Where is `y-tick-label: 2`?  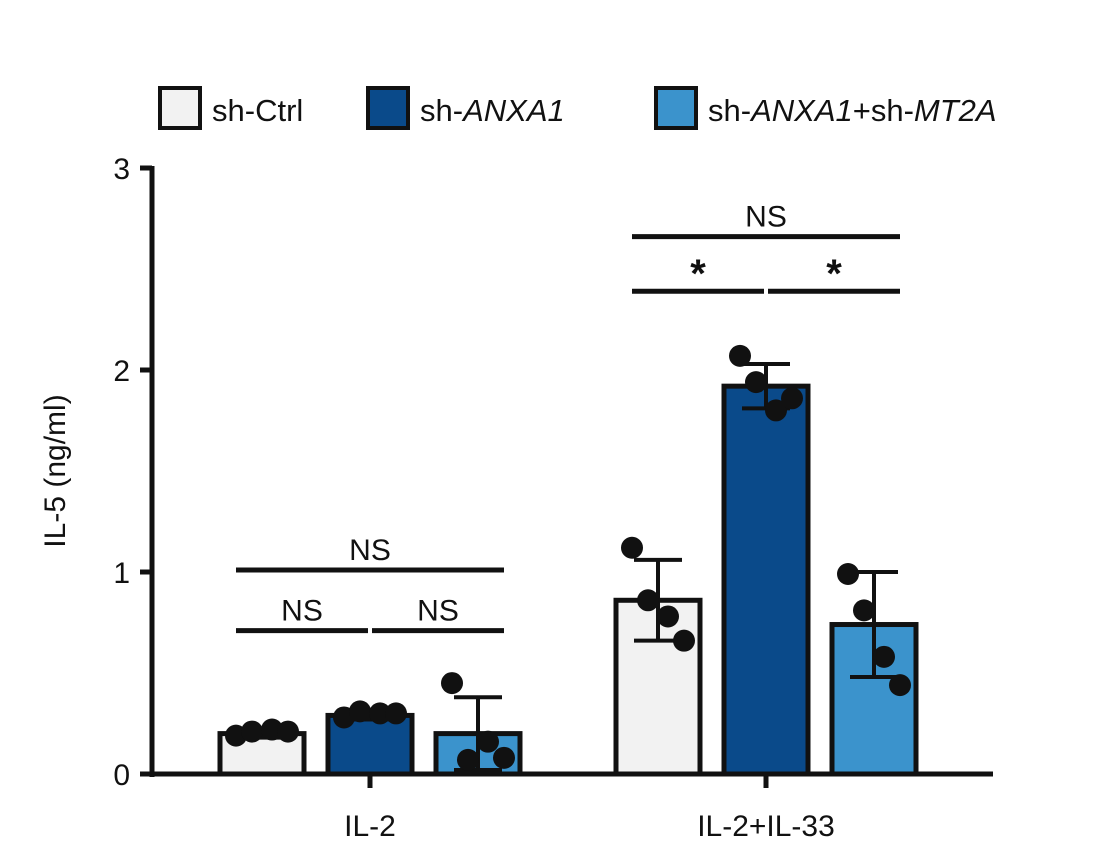
y-tick-label: 2 is located at coordinates (121, 371).